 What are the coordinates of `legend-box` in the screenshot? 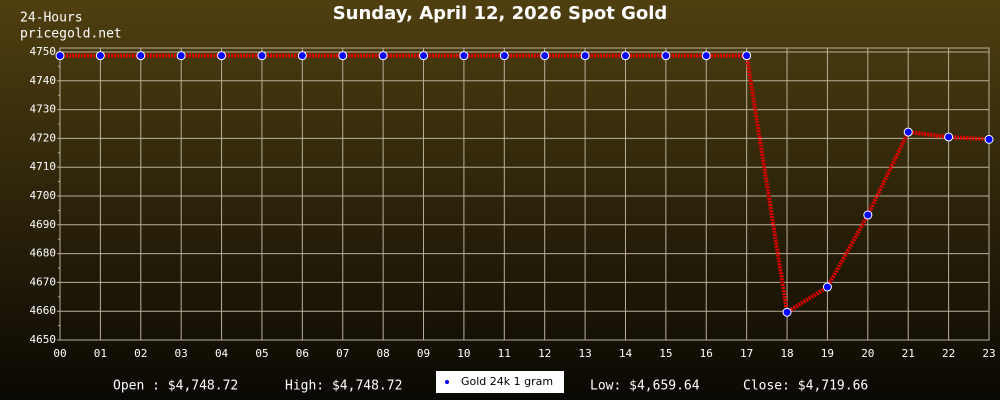 It's located at (500, 382).